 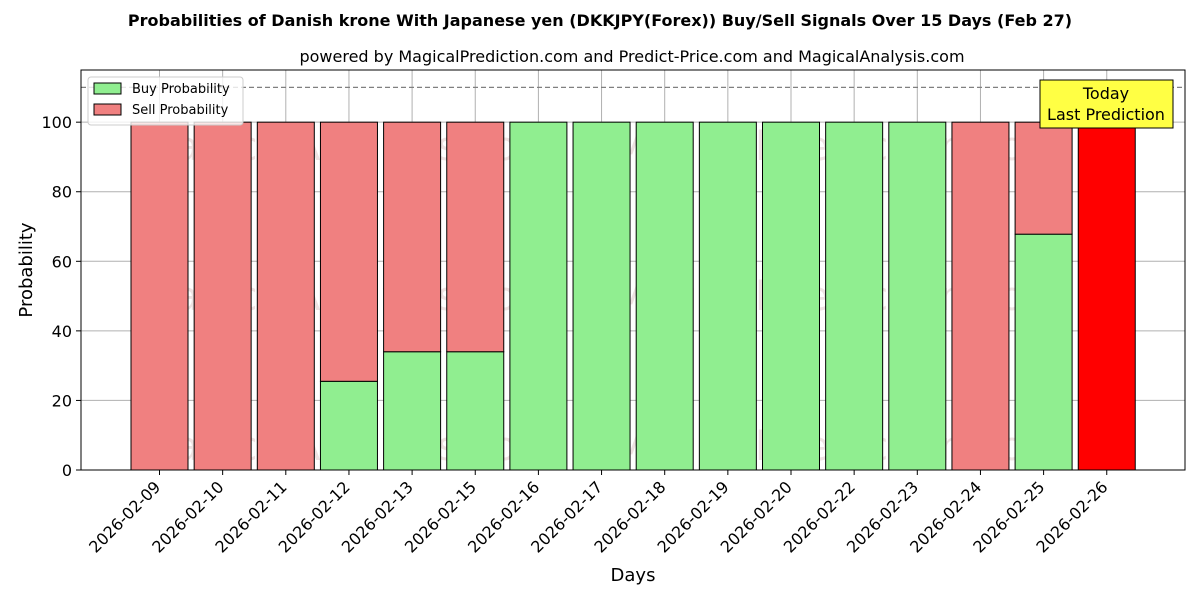 What do you see at coordinates (1106, 114) in the screenshot?
I see `annotation-line2: Last Prediction` at bounding box center [1106, 114].